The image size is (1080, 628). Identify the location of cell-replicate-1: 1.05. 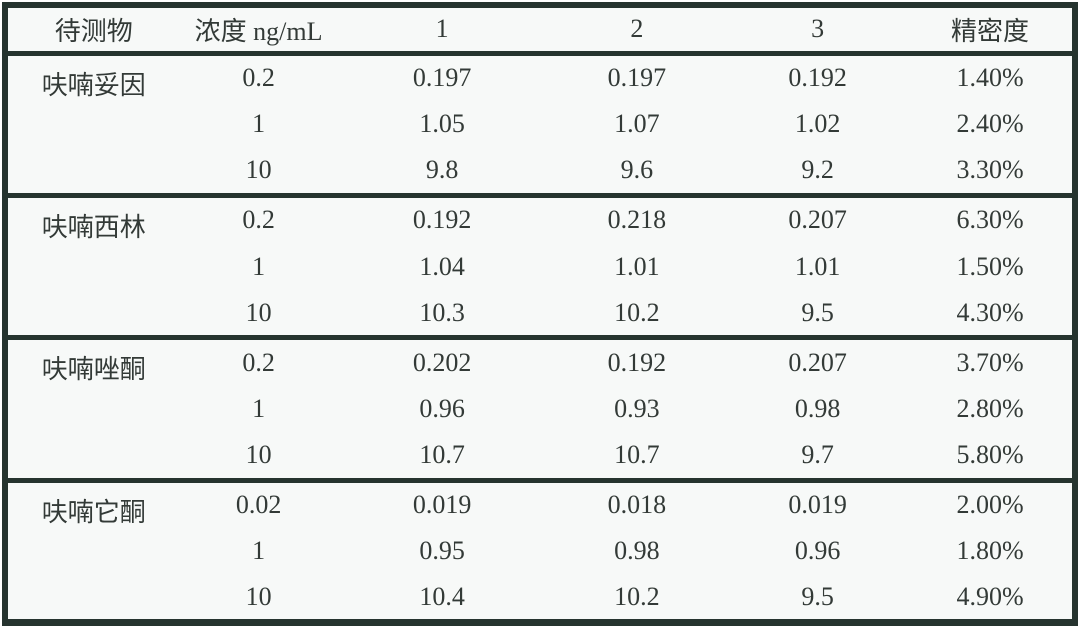
(442, 124).